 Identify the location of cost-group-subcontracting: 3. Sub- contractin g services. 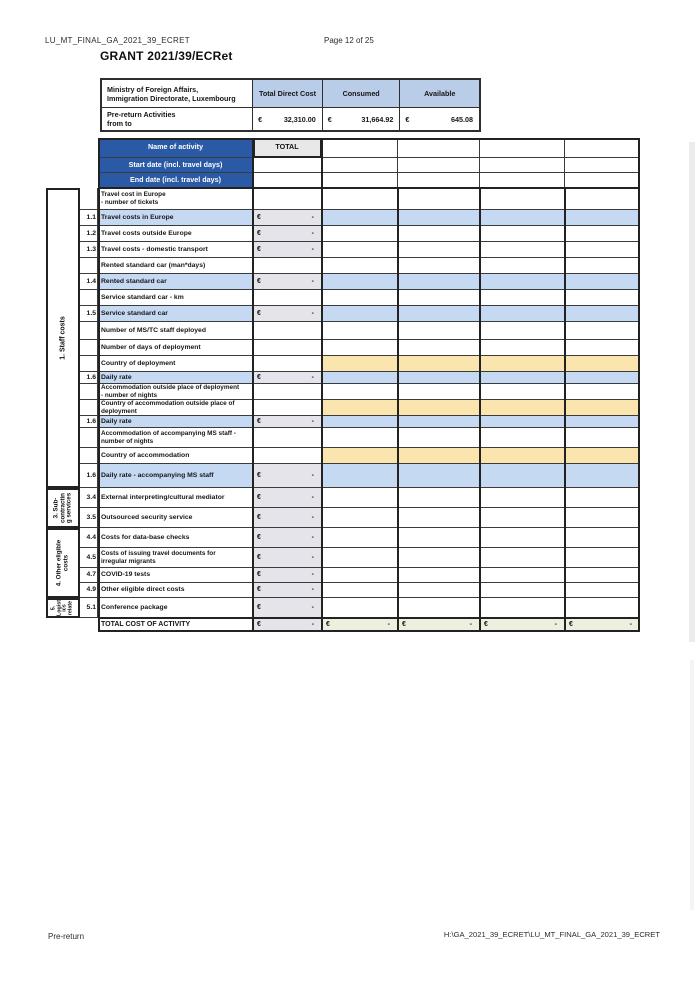
(63, 508).